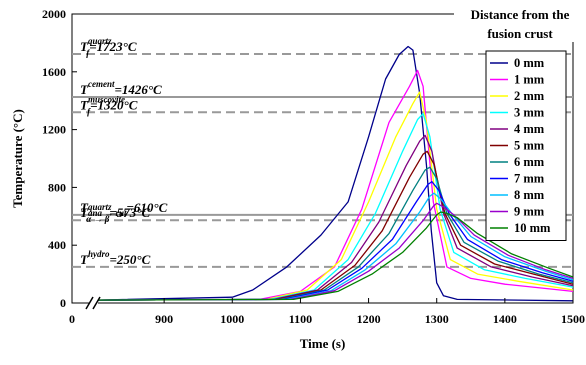 Image resolution: width=586 pixels, height=365 pixels. What do you see at coordinates (108, 47) in the screenshot?
I see `reference-annotation-0: Tquartz f=1723°C` at bounding box center [108, 47].